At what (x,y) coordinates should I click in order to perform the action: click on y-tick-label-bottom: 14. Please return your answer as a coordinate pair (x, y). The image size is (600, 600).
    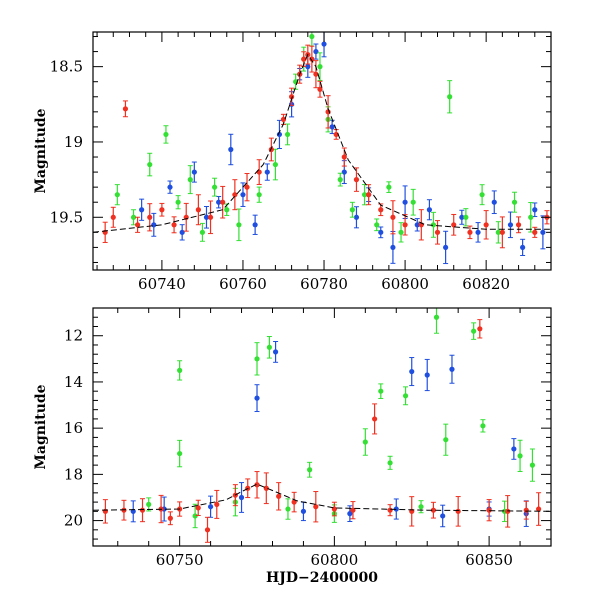
    Looking at the image, I should click on (73, 382).